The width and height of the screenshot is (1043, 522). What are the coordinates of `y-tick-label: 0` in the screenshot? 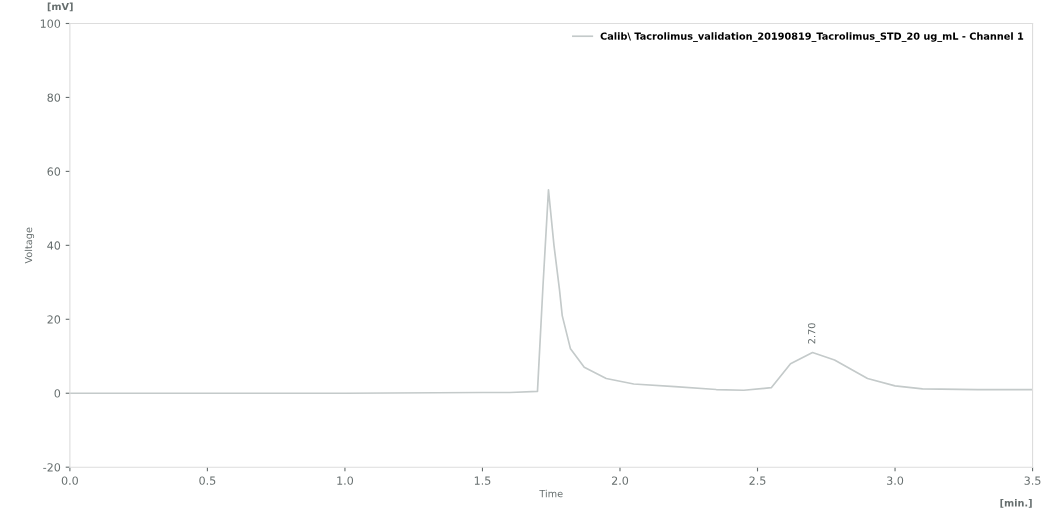 It's located at (57, 393).